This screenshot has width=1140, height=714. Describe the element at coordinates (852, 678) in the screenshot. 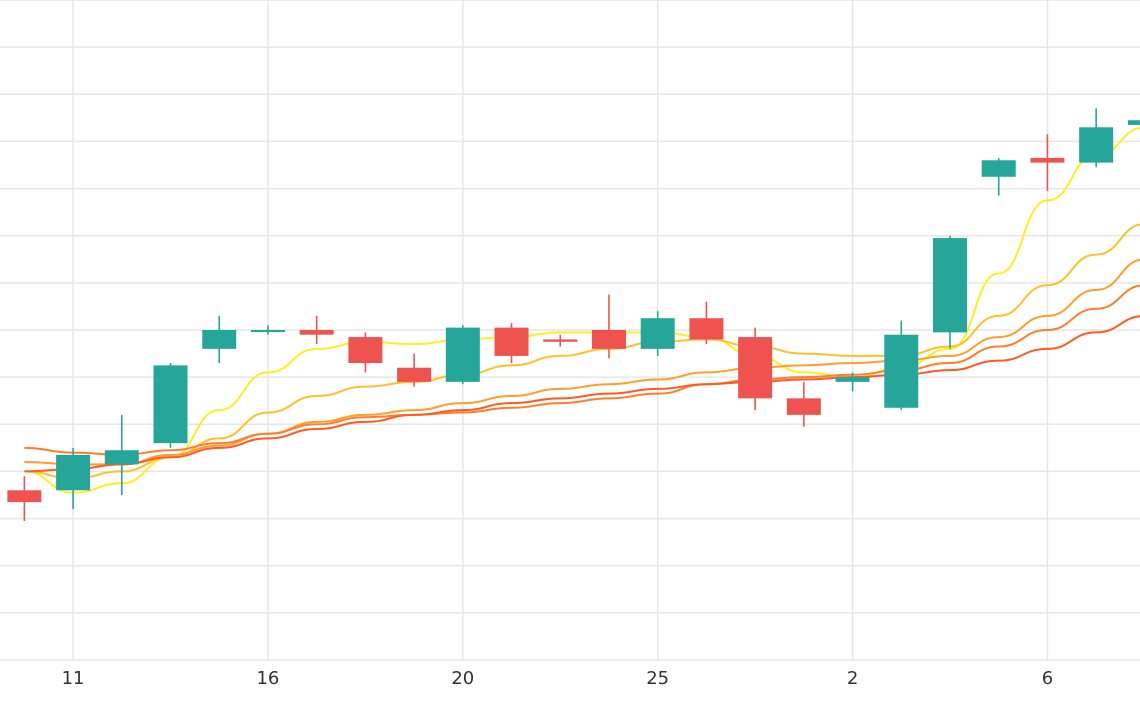

I see `x-tick-label: 2` at that location.